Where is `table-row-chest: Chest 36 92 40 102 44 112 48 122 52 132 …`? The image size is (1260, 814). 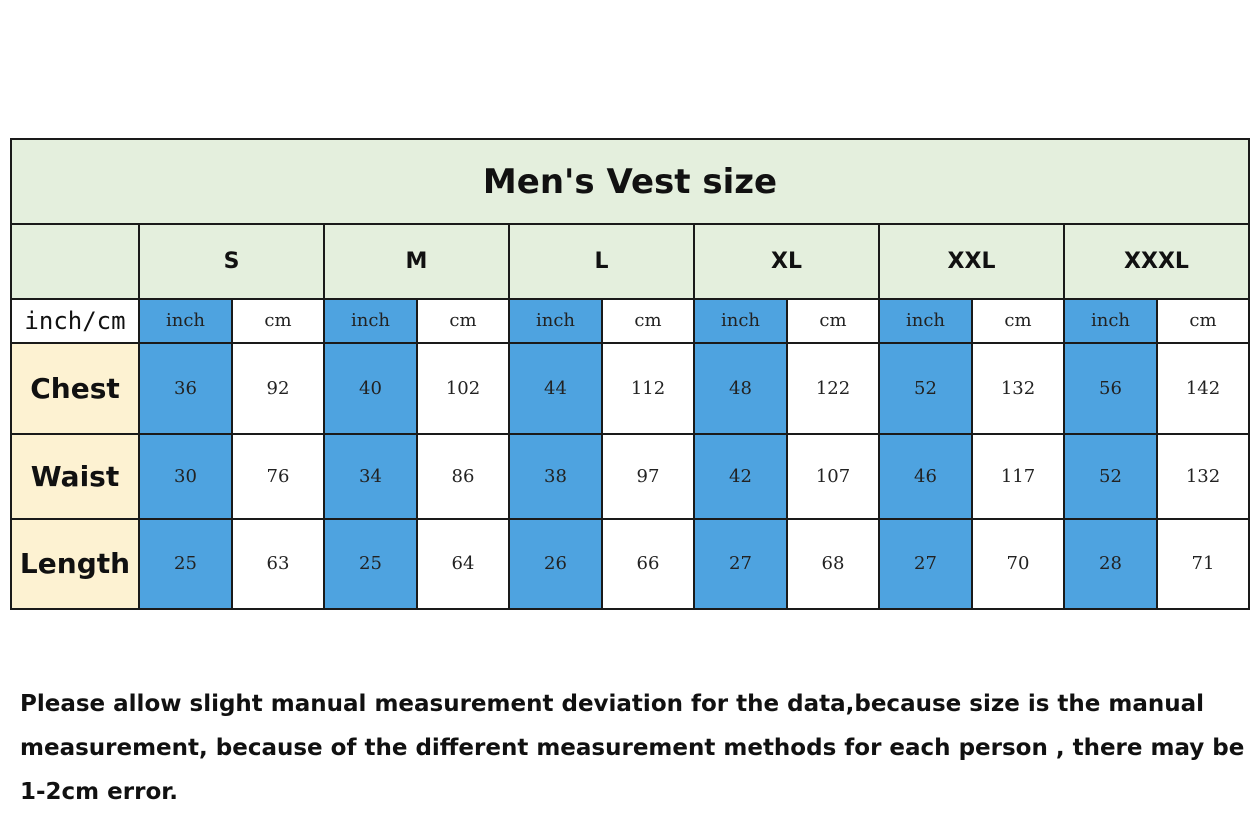
table-row-chest: Chest 36 92 40 102 44 112 48 122 52 132 … is located at coordinates (630, 388).